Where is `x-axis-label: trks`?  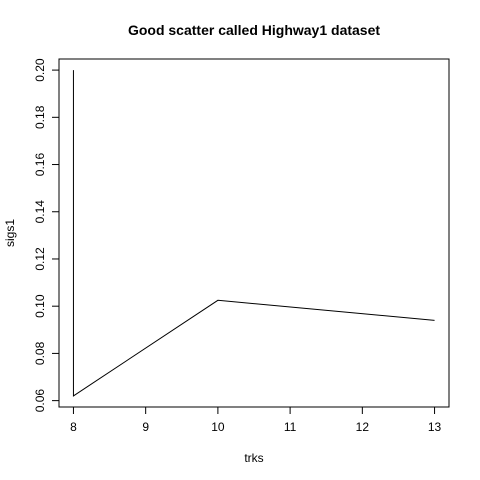
x-axis-label: trks is located at coordinates (253, 458).